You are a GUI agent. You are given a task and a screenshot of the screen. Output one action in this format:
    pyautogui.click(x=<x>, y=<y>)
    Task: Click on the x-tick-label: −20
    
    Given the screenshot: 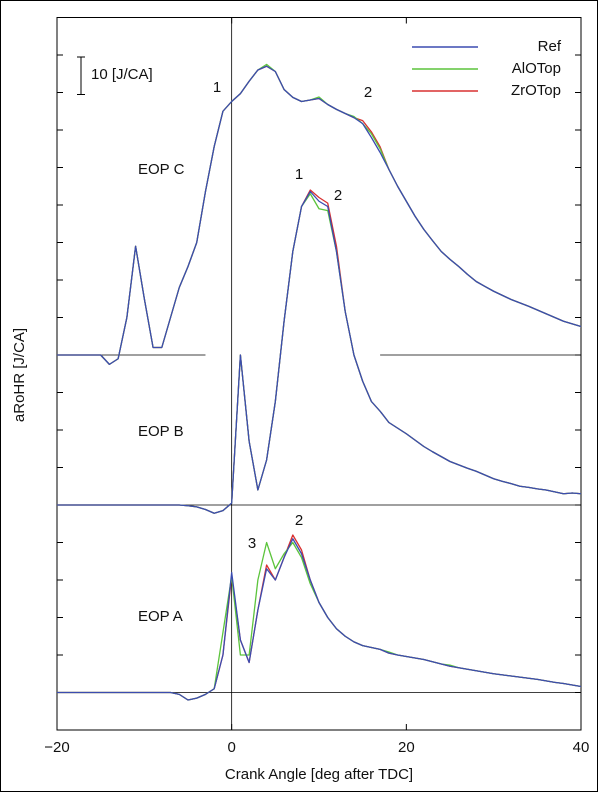 What is the action you would take?
    pyautogui.click(x=56, y=747)
    